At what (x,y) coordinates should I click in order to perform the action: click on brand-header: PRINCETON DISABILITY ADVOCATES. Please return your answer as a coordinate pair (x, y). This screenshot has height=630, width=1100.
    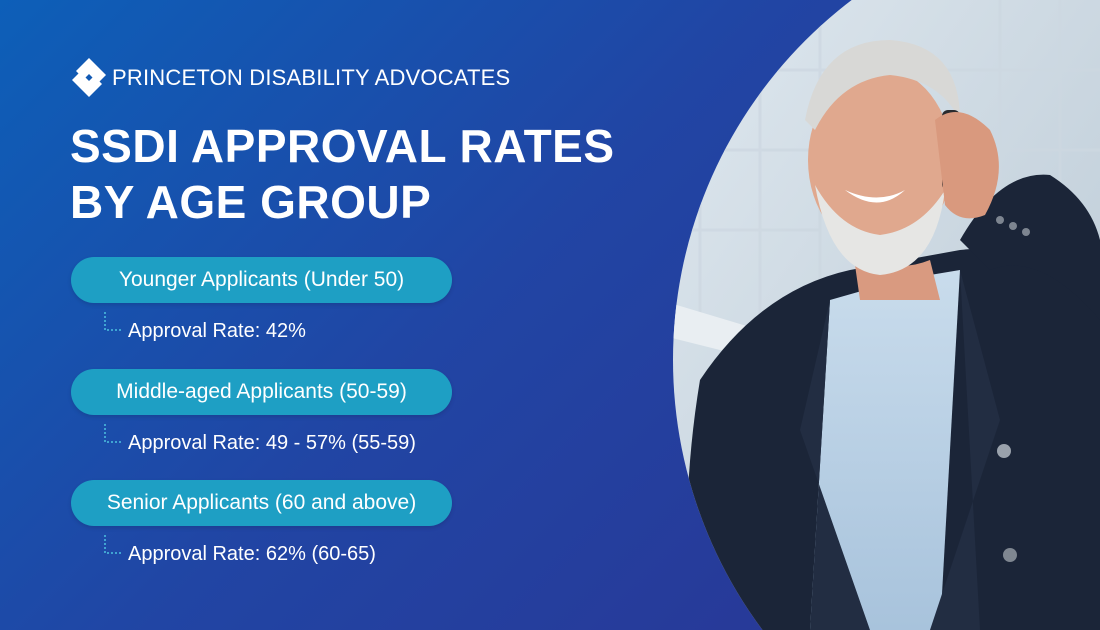
    Looking at the image, I should click on (291, 78).